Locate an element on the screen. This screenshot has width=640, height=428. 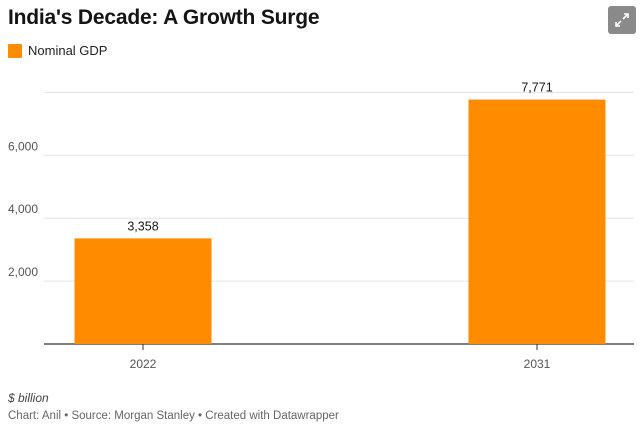
y-tick-label: 6,000 is located at coordinates (23, 146).